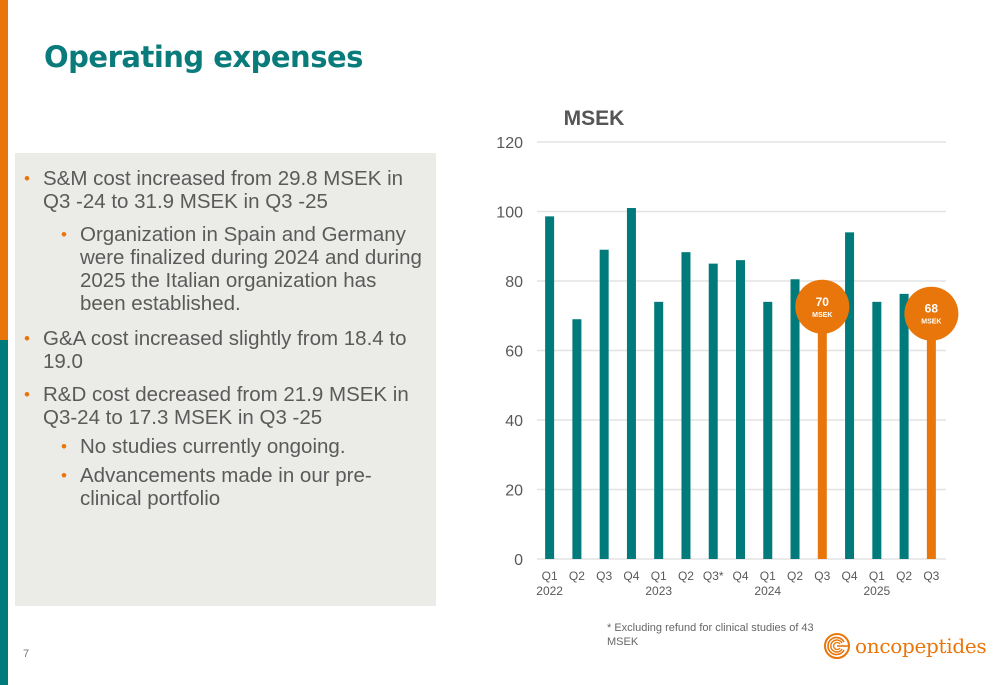  I want to click on callout-value: 70, so click(823, 302).